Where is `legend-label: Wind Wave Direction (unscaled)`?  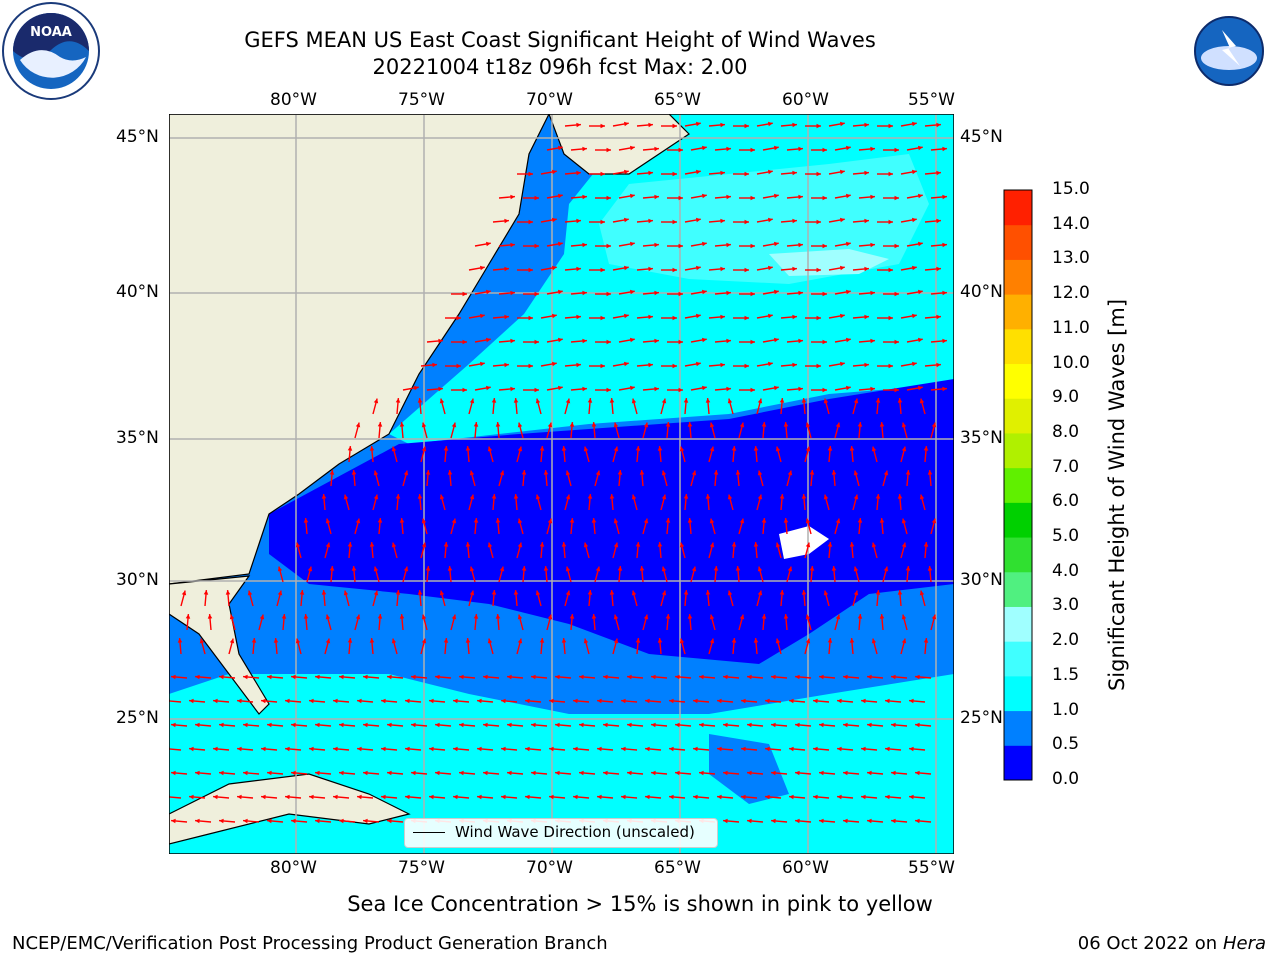 legend-label: Wind Wave Direction (unscaled) is located at coordinates (575, 832).